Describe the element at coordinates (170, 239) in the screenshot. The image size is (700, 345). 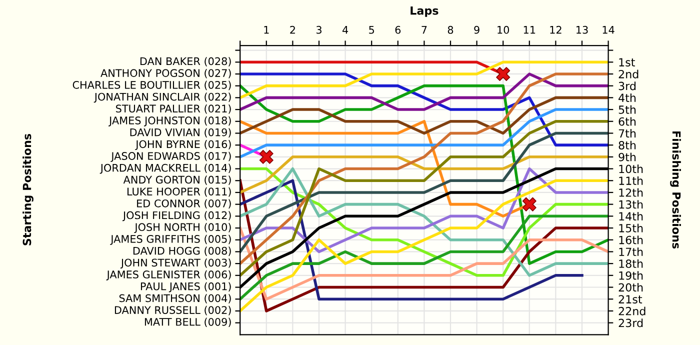
I see `text: JAMES GRIFFITHS (005)` at that location.